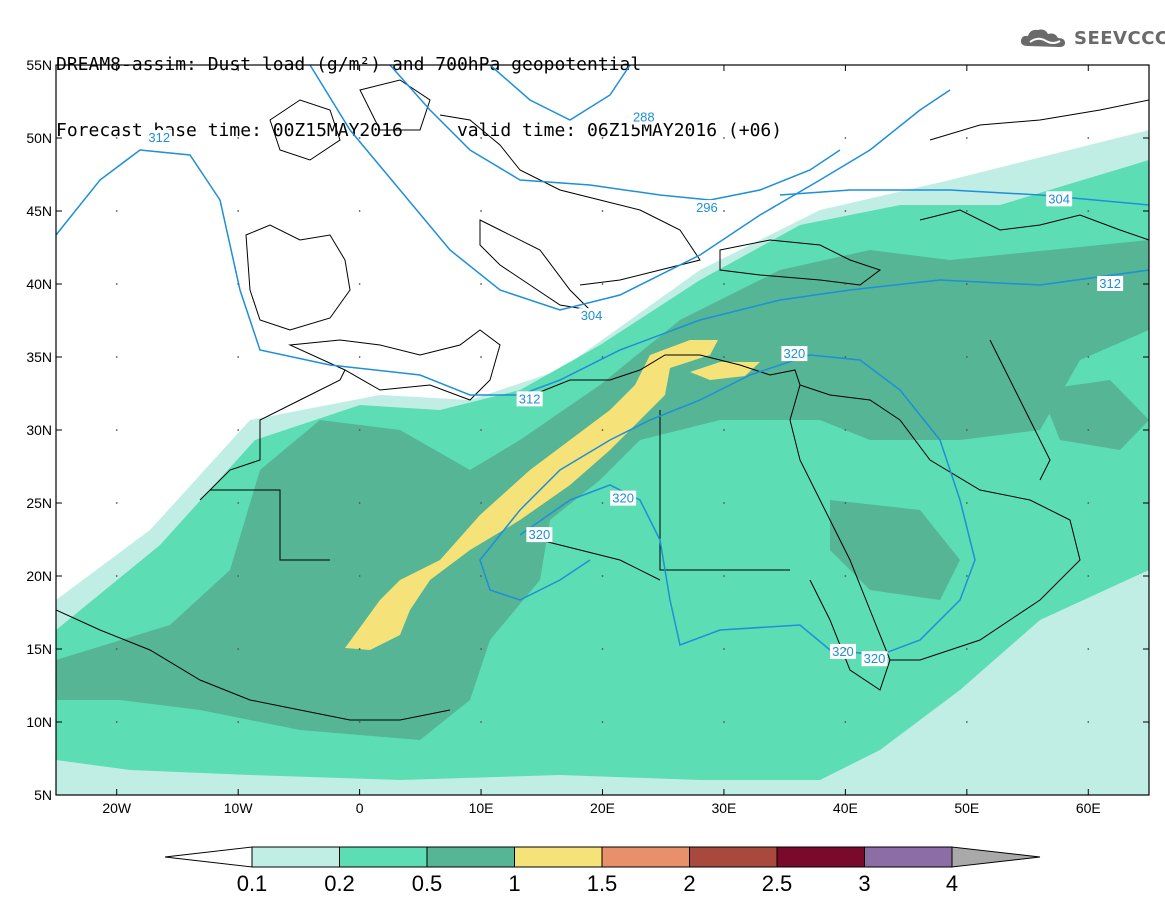  I want to click on contour-label: 288, so click(644, 117).